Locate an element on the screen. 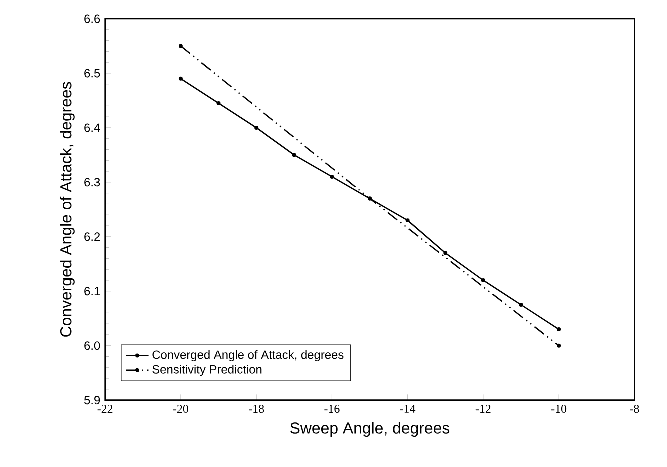  x-tick-label: -14 is located at coordinates (408, 409).